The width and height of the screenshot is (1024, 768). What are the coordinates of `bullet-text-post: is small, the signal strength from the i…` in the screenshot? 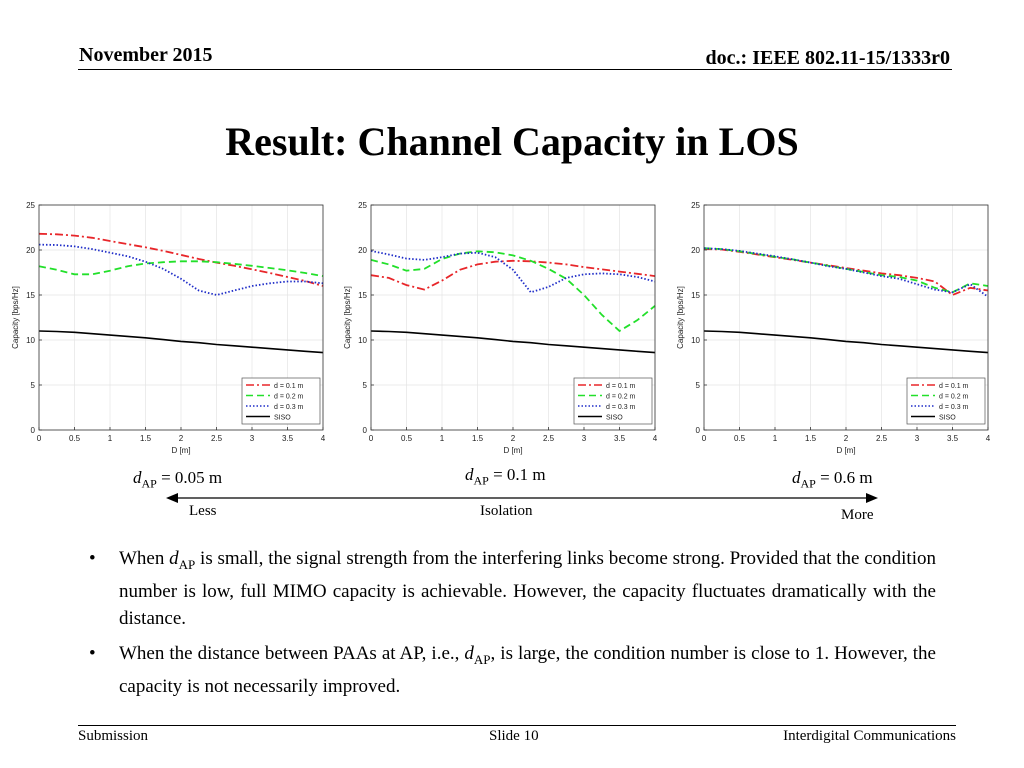 It's located at (527, 588).